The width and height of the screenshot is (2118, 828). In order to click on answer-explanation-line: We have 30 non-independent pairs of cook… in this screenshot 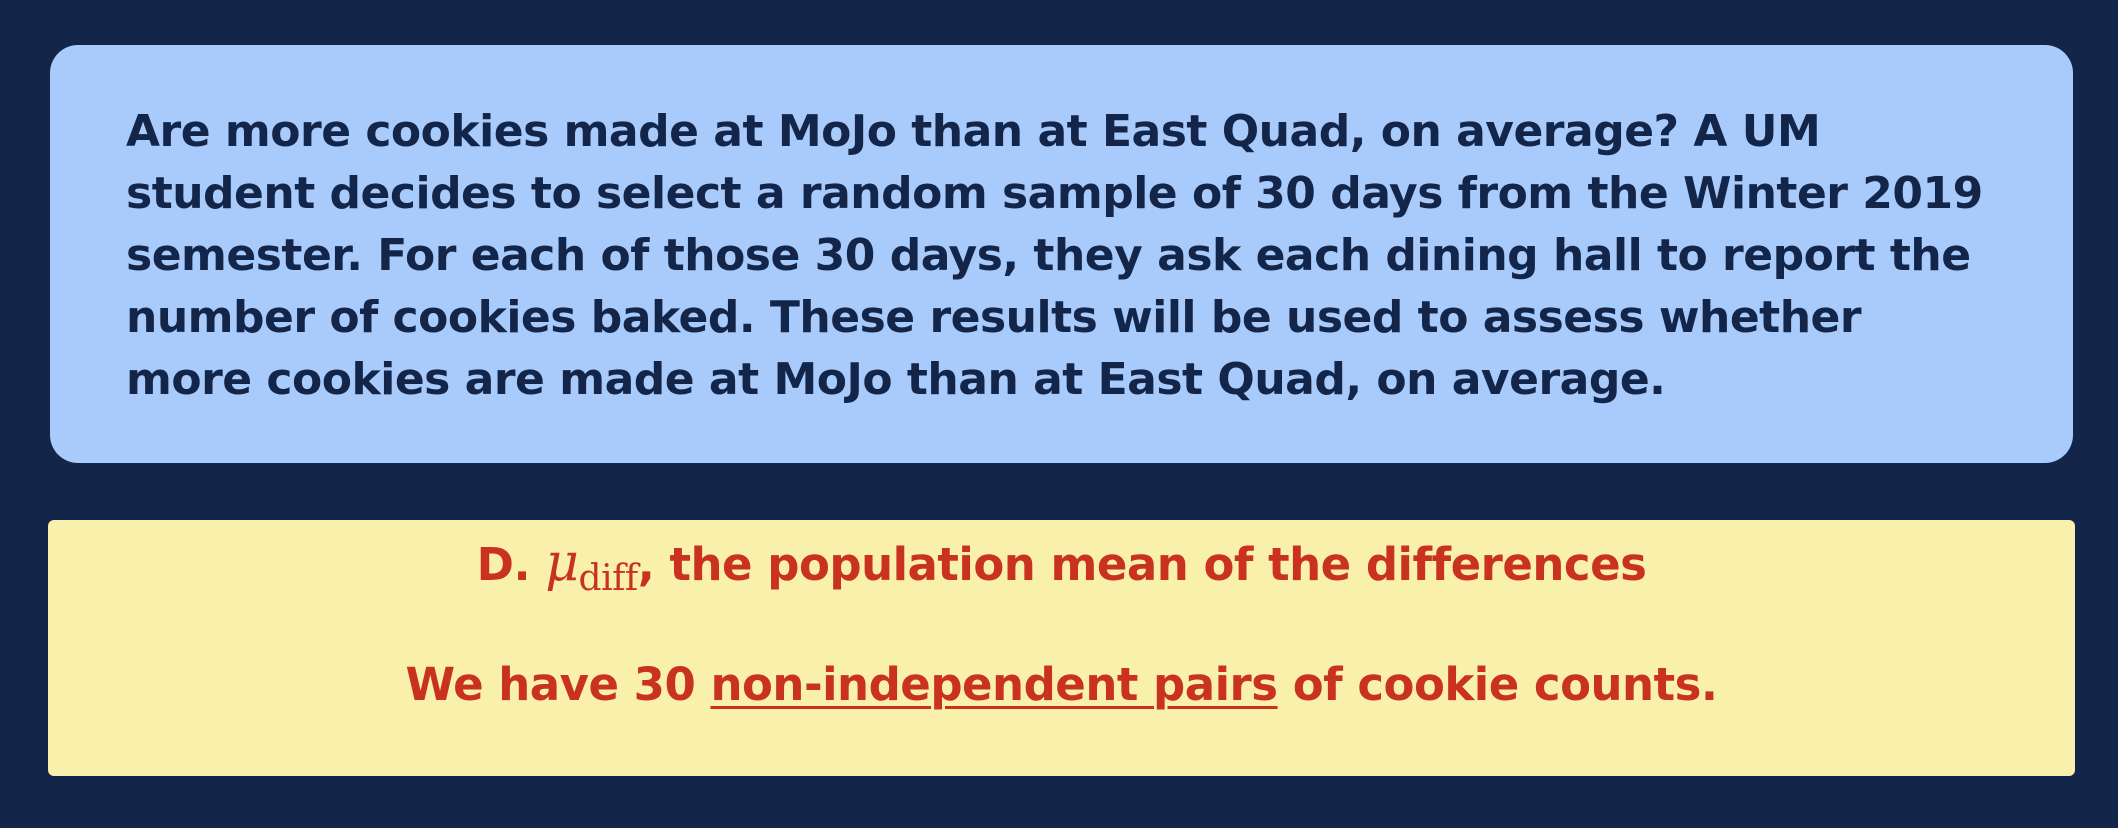, I will do `click(1061, 685)`.